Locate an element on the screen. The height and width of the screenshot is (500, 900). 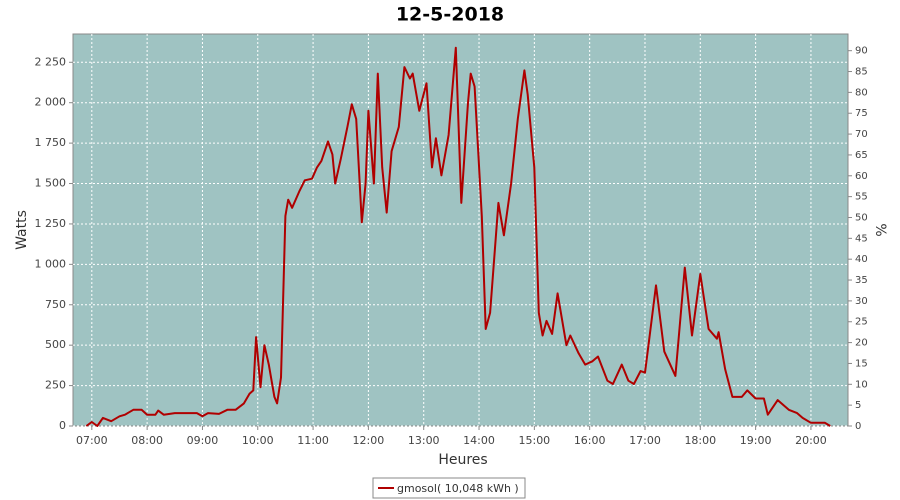
y2-tick-label: 60 is located at coordinates (861, 176).